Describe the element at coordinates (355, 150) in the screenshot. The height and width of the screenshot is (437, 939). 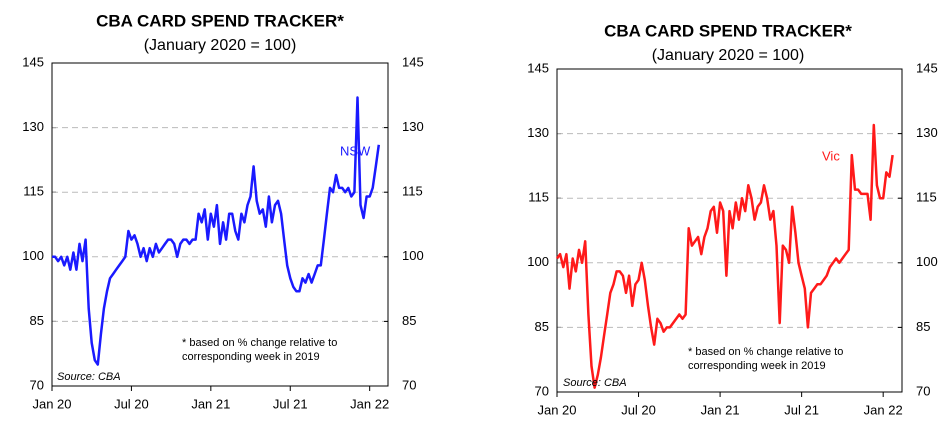
I see `series-label: NSW` at that location.